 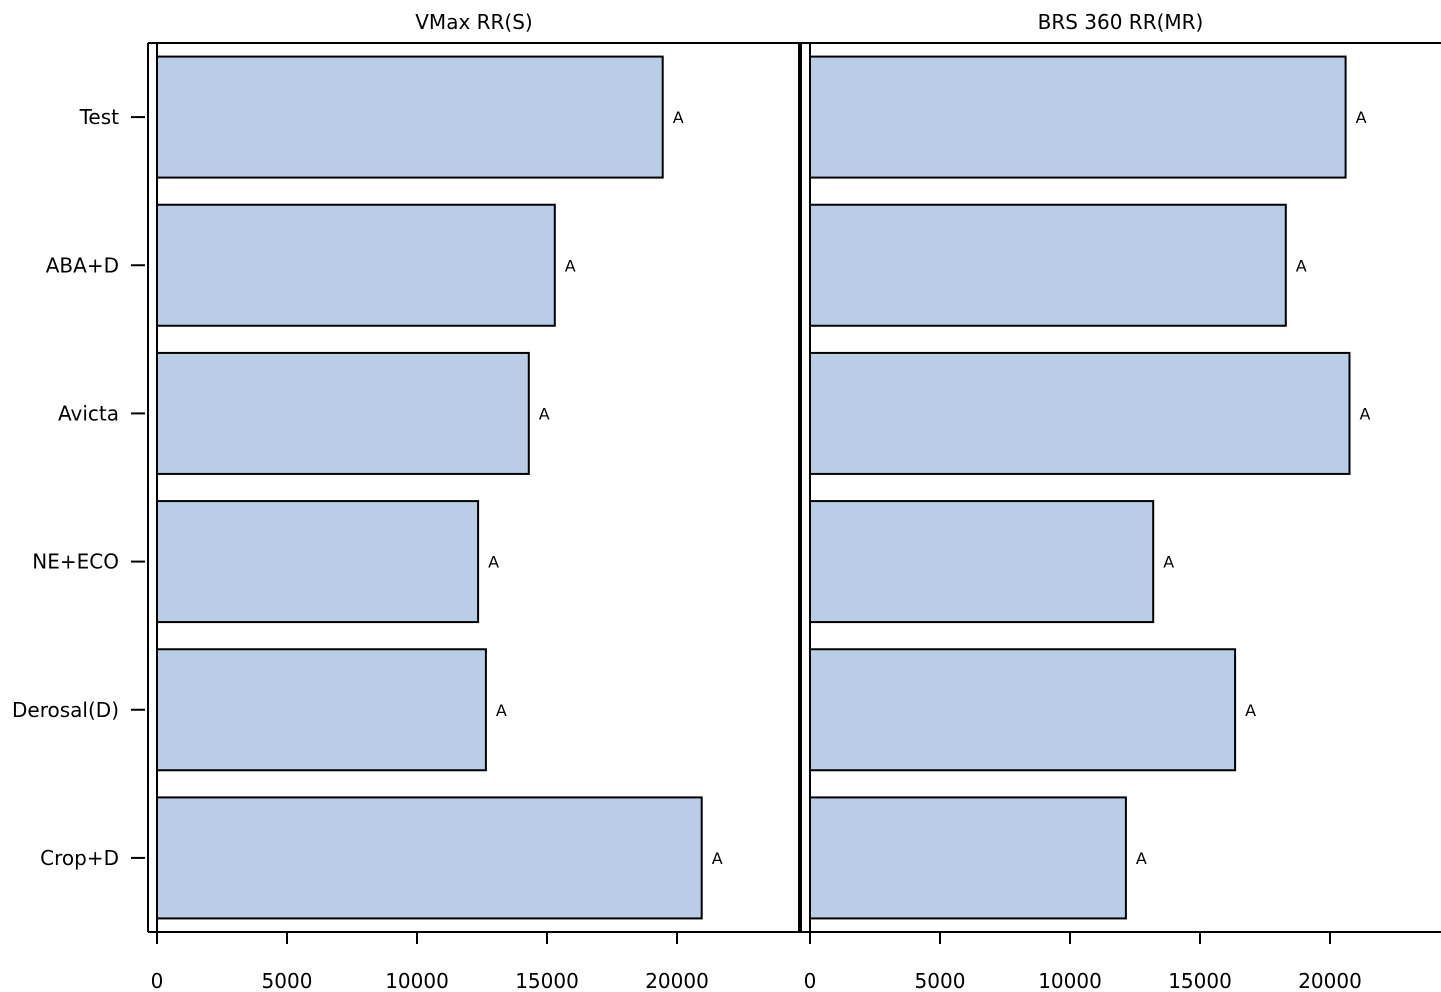 What do you see at coordinates (1023, 710) in the screenshot?
I see `bar-derosal-d--panel-2` at bounding box center [1023, 710].